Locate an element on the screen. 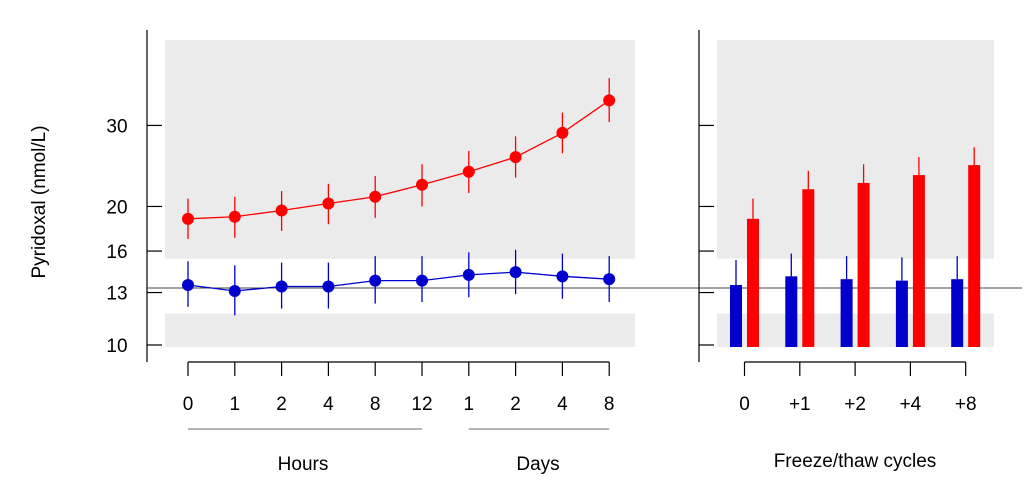 The width and height of the screenshot is (1028, 494). x-tick-label-2: 2 is located at coordinates (281, 404).